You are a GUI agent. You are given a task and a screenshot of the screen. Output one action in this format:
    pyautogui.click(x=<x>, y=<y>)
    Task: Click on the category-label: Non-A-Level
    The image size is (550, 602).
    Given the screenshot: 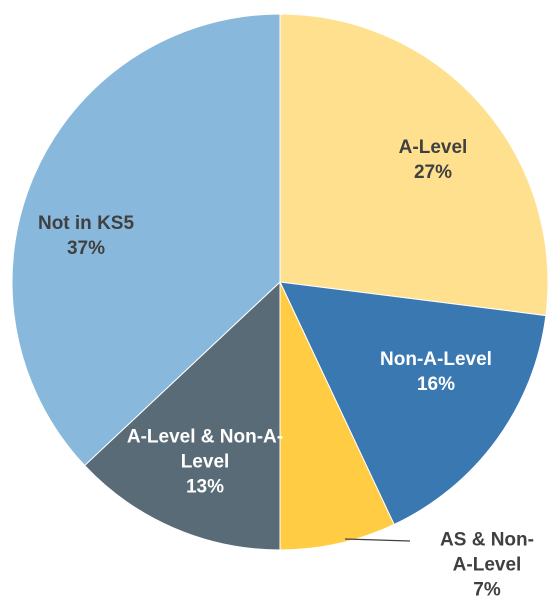 What is the action you would take?
    pyautogui.click(x=436, y=359)
    